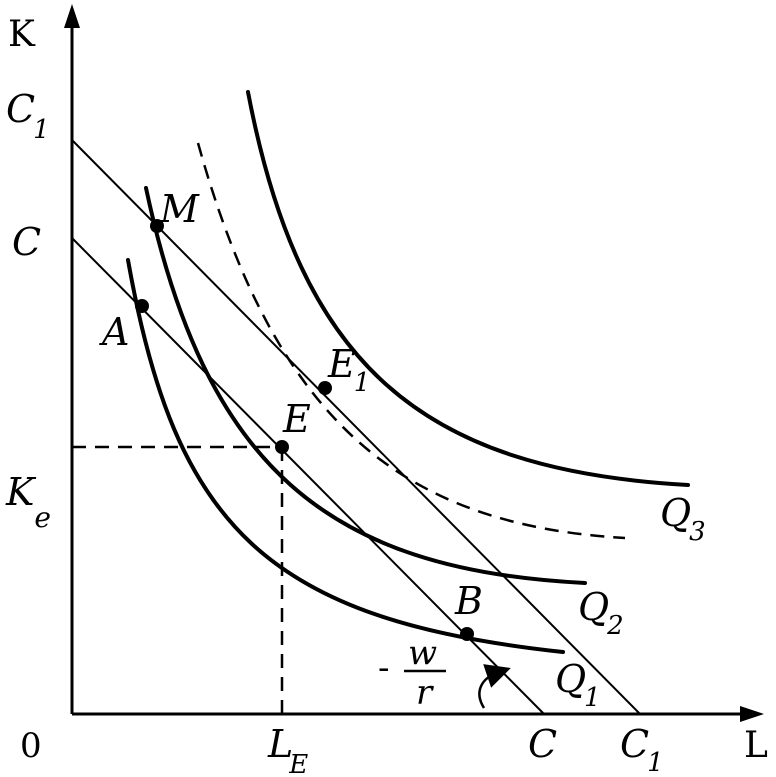 This screenshot has width=776, height=777. What do you see at coordinates (425, 693) in the screenshot?
I see `slope-denominator: r` at bounding box center [425, 693].